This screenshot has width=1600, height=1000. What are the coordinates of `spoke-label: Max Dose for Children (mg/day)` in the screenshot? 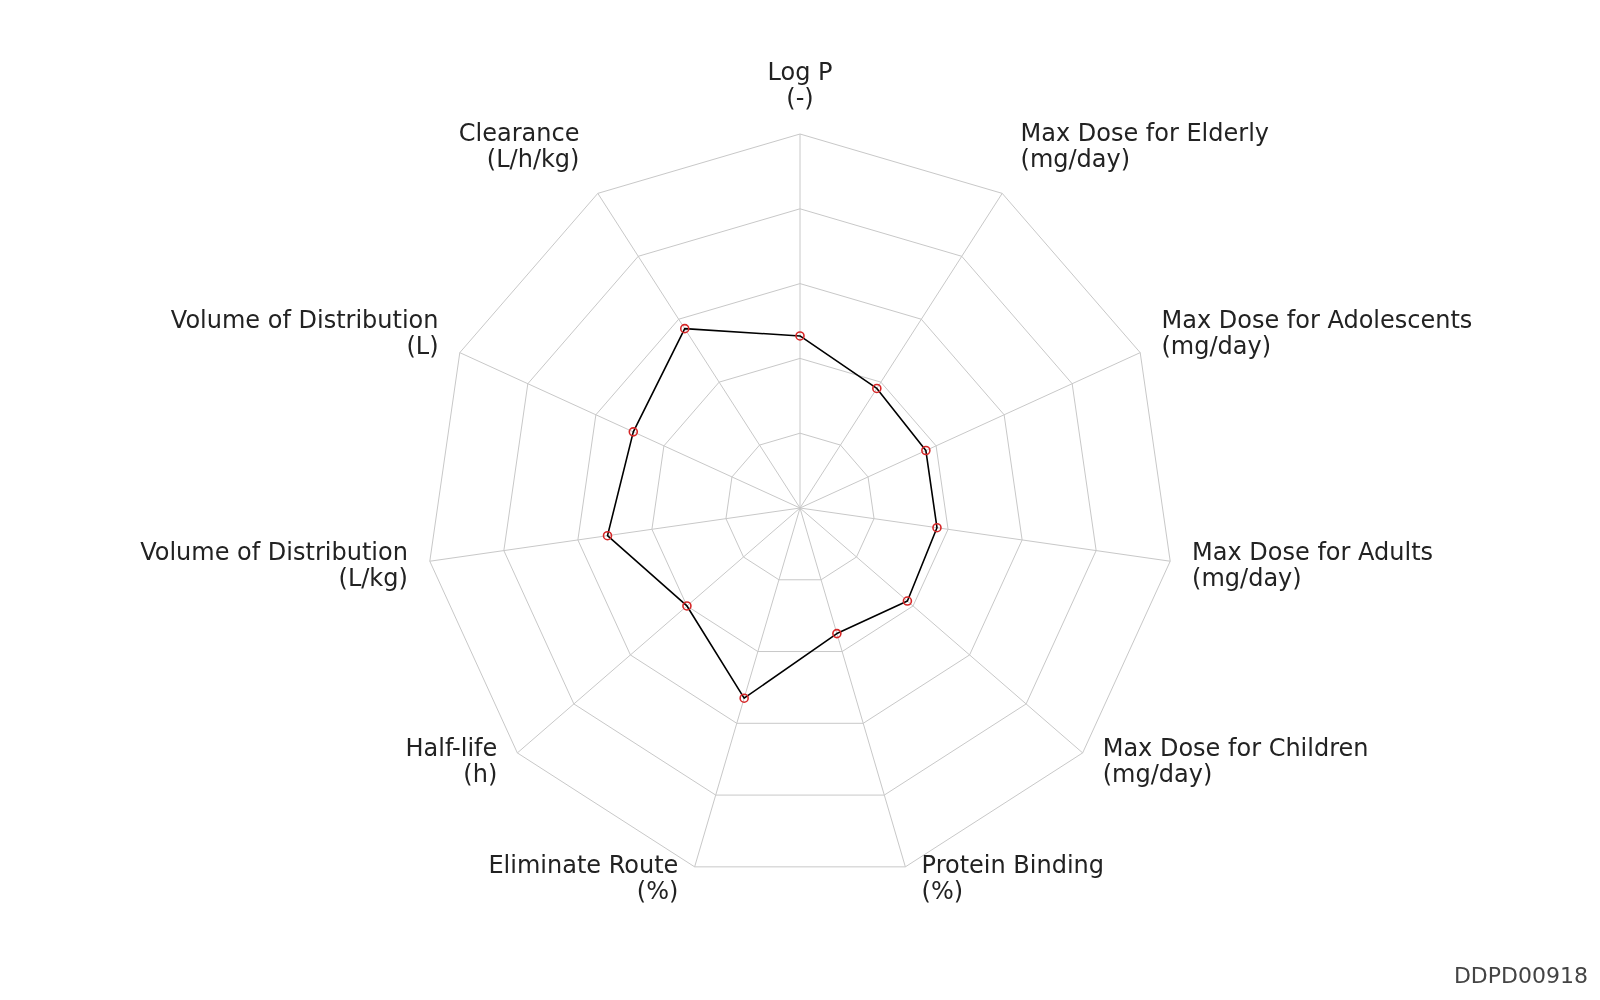 It's located at (1235, 761).